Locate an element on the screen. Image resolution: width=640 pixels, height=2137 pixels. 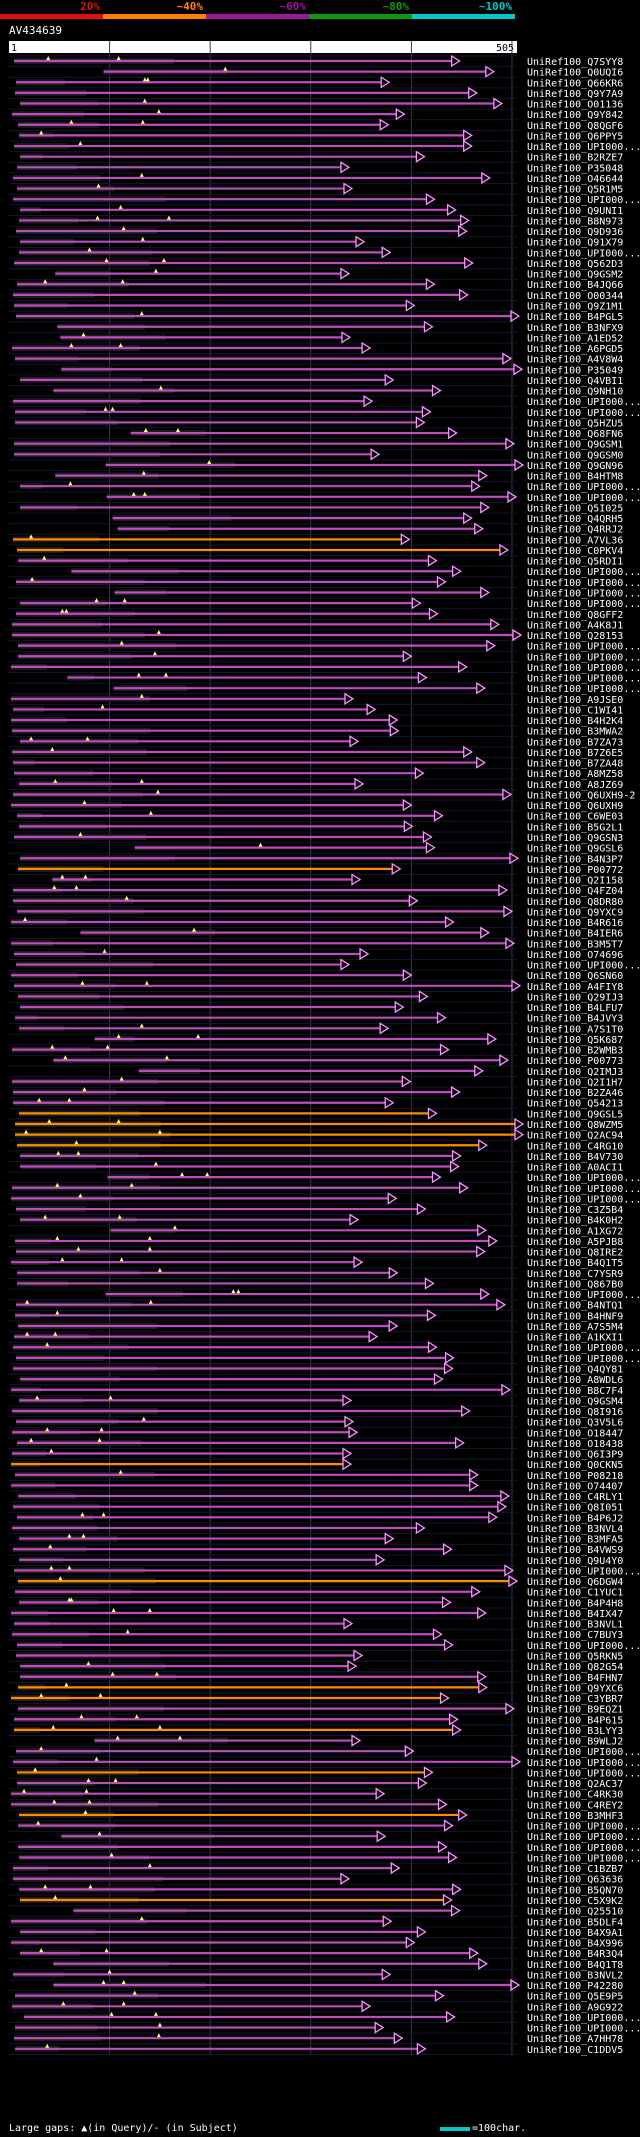
hit-label: UniRef100_Q2I1H7 is located at coordinates (575, 1082).